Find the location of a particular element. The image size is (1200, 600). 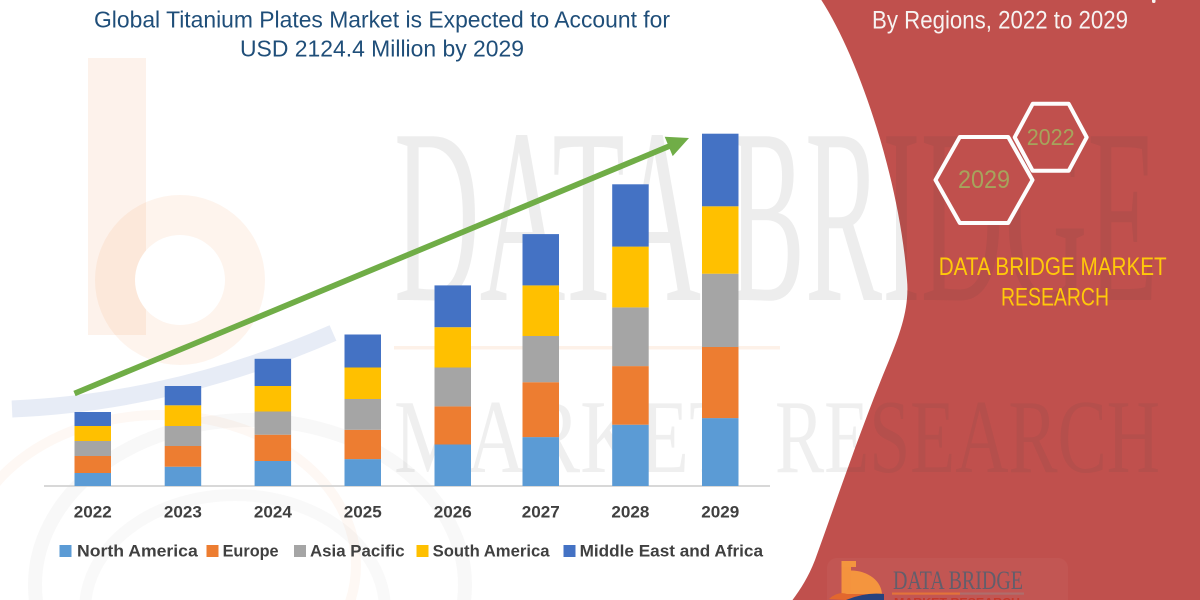

svg-text: 2028 is located at coordinates (630, 513).